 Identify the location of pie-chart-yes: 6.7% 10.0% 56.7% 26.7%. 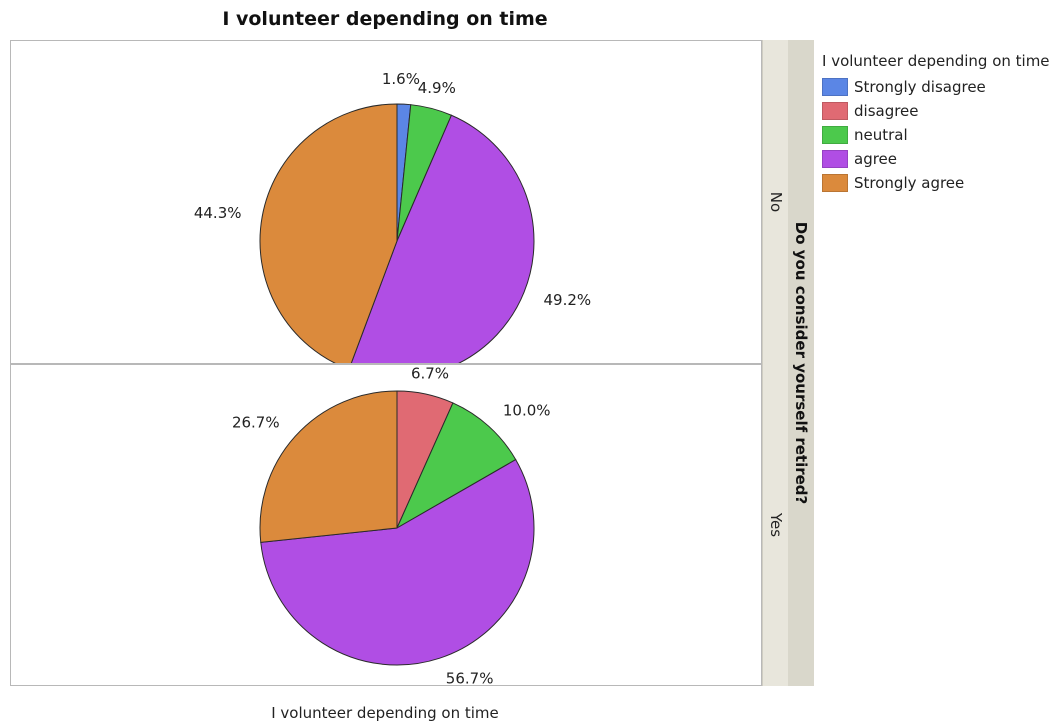
(391, 525).